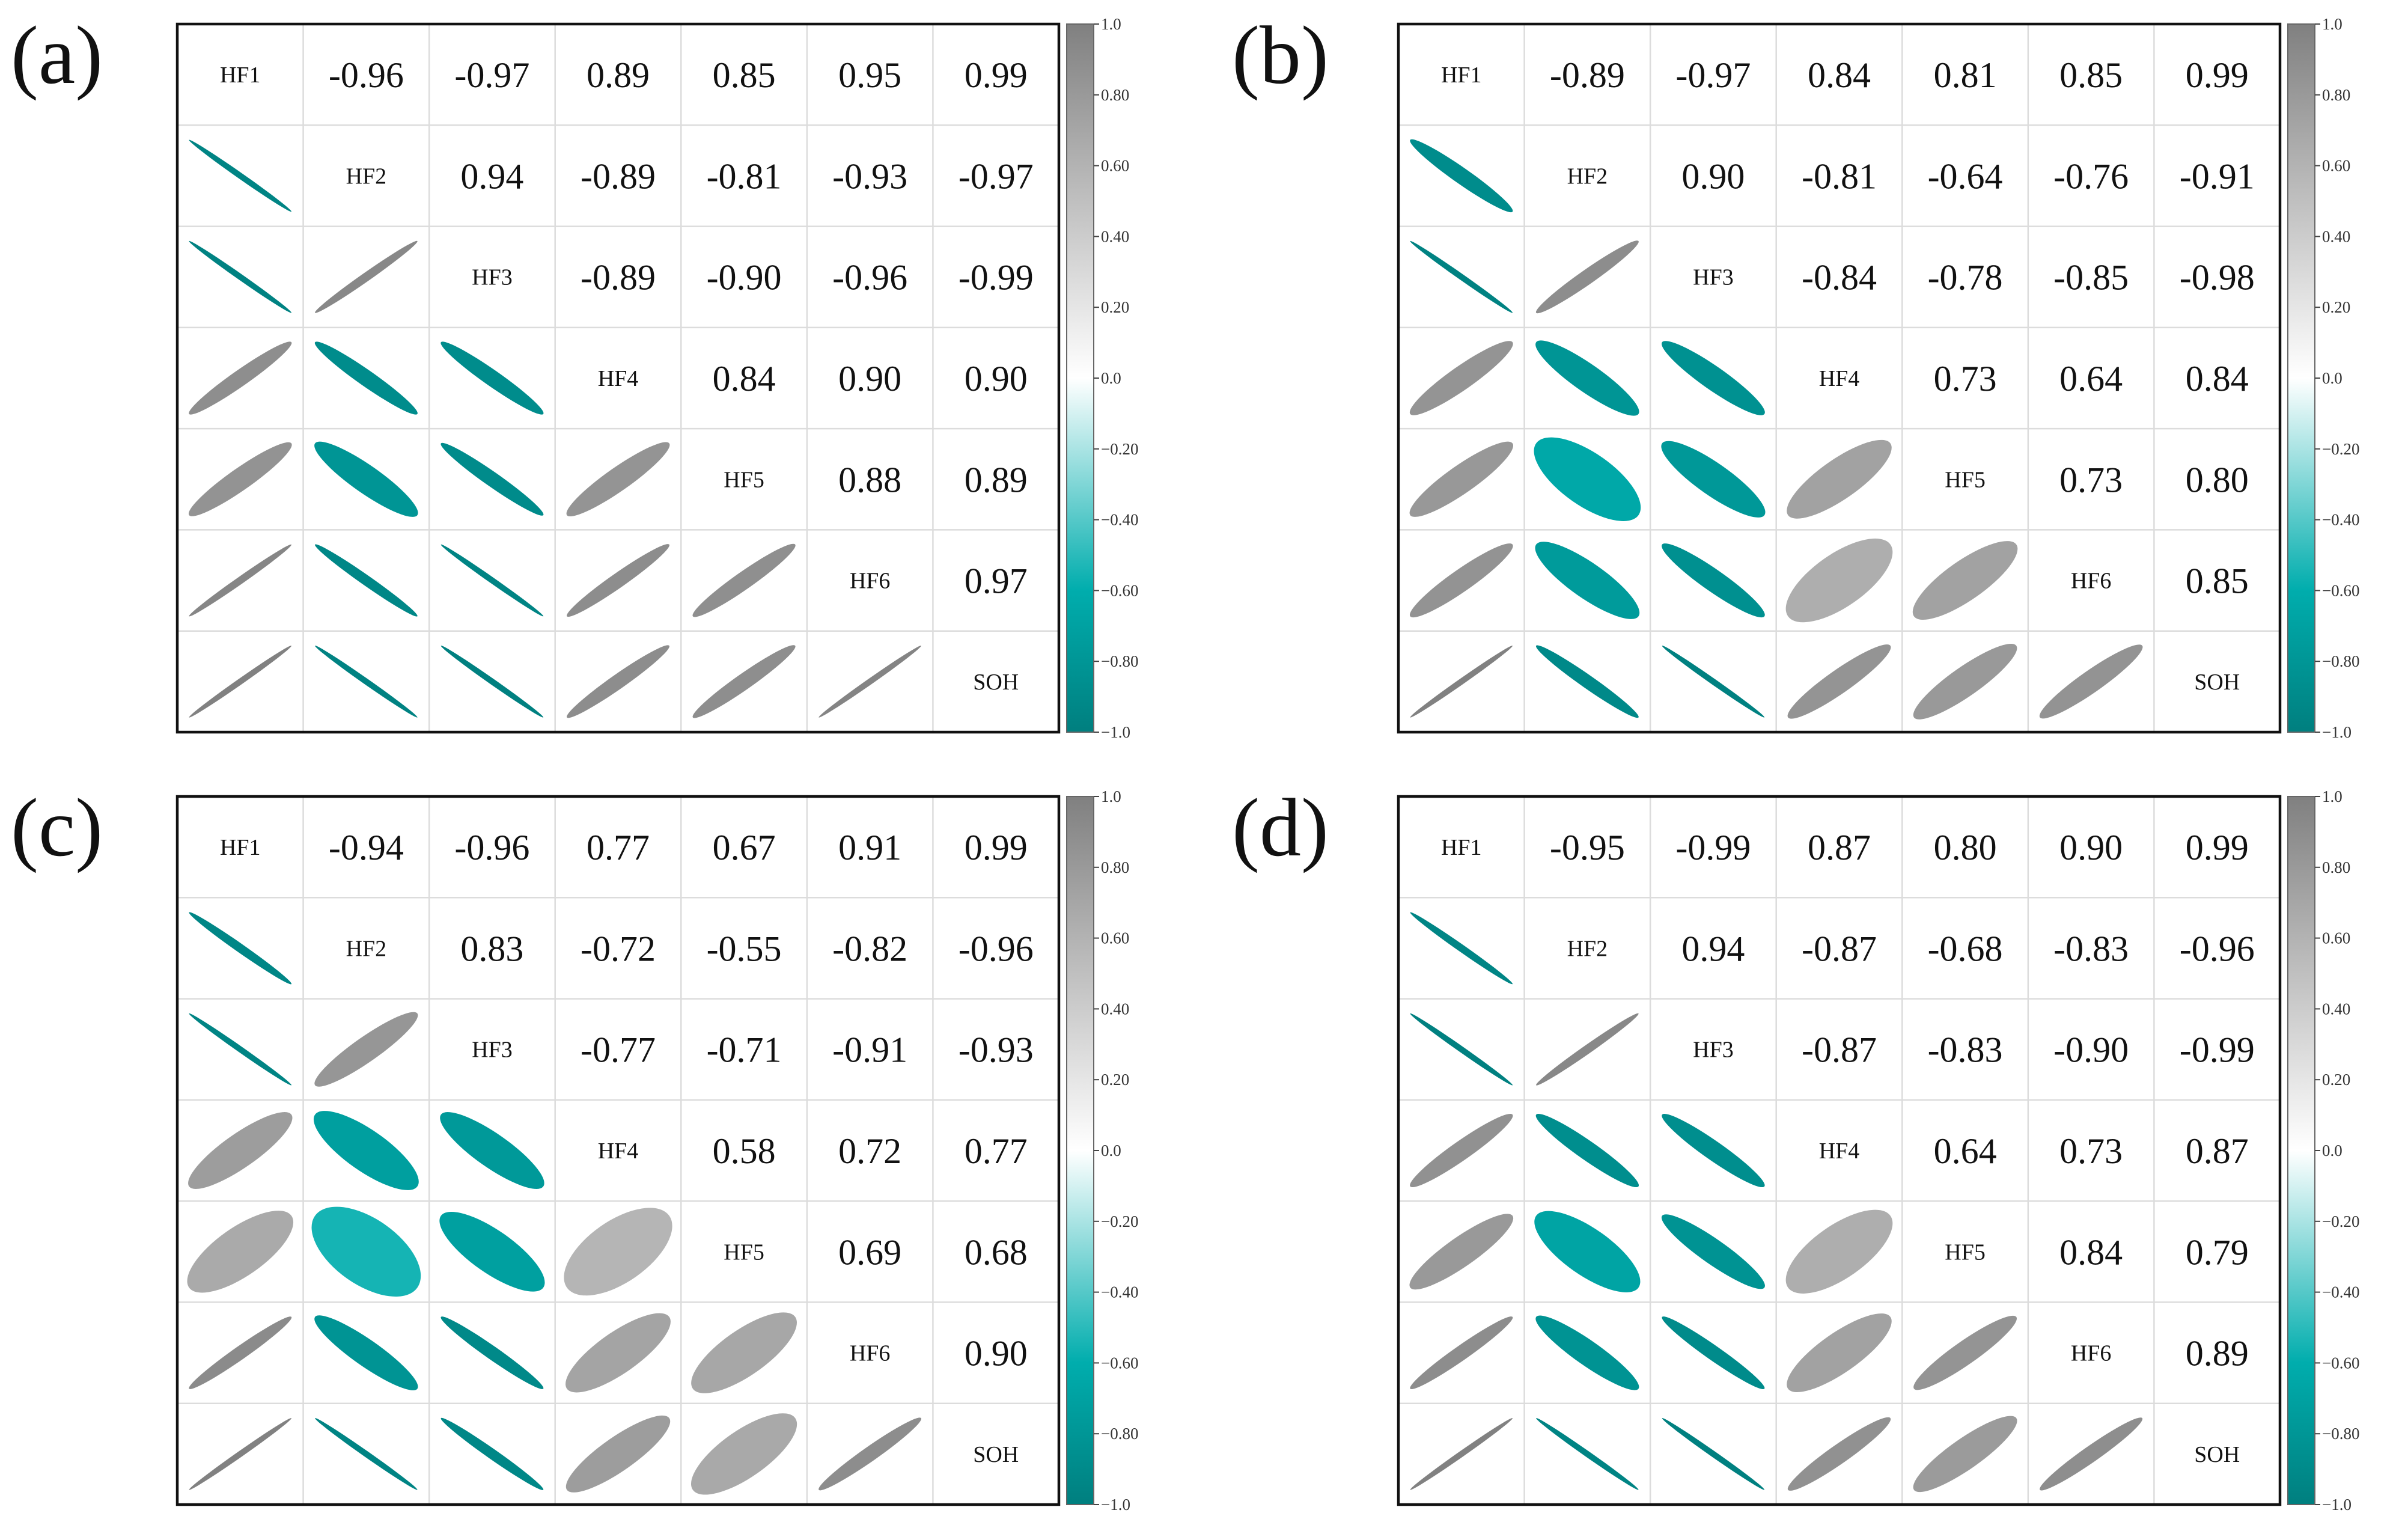 This screenshot has height=1525, width=2408. What do you see at coordinates (491, 948) in the screenshot?
I see `correlation-value: 0.83` at bounding box center [491, 948].